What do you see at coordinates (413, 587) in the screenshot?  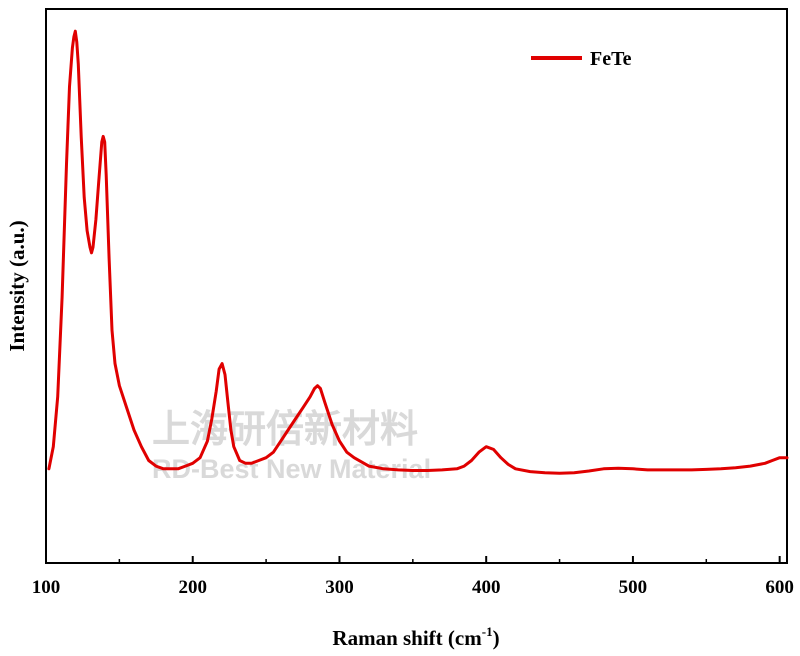 I see `x-axis-tick-labels: 100 200 300 400 500 600` at bounding box center [413, 587].